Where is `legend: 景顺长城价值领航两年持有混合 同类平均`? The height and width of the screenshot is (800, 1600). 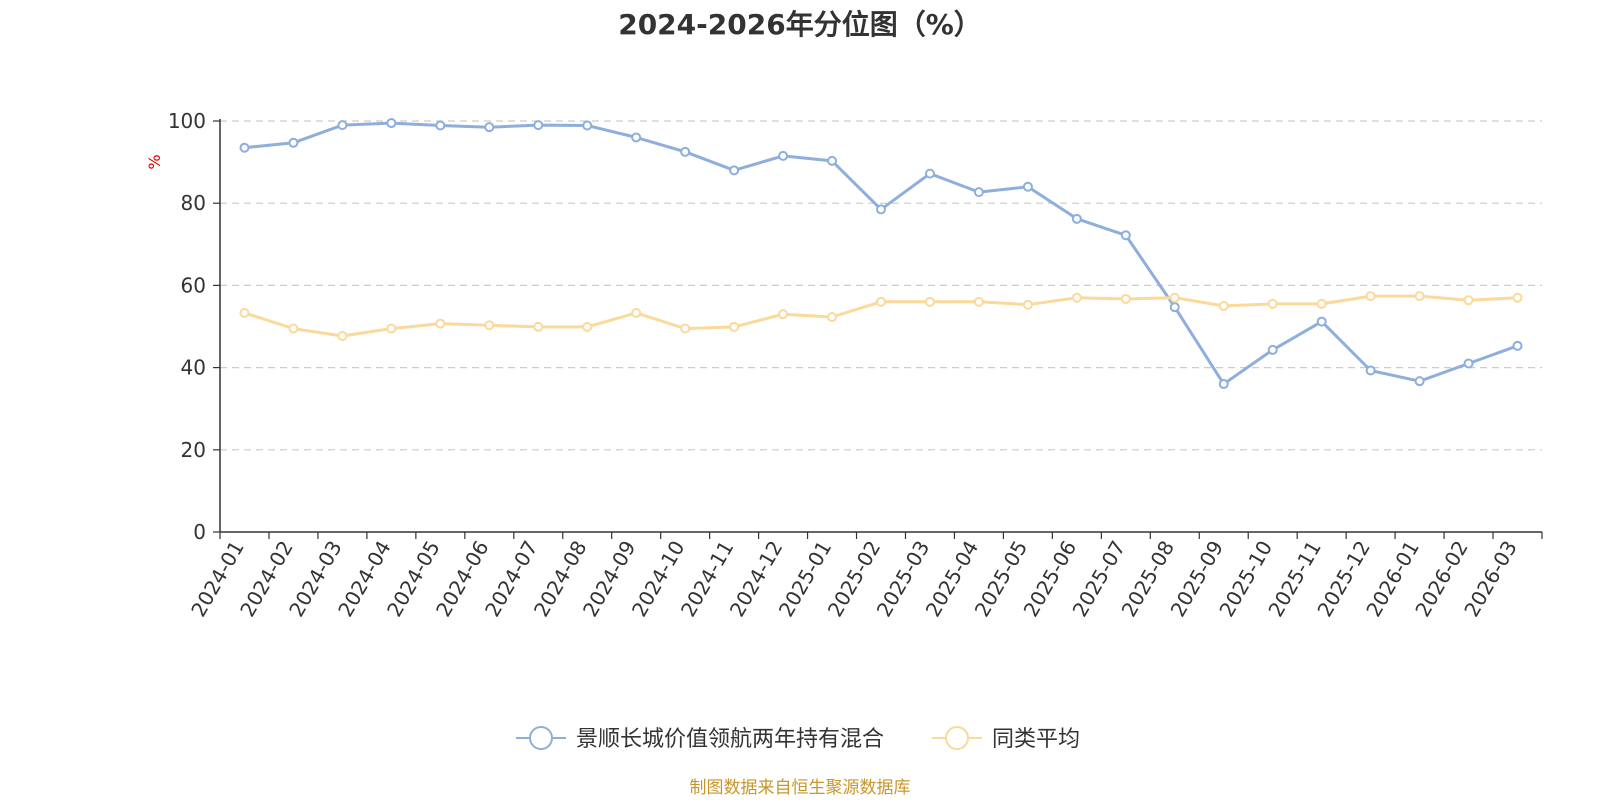 legend: 景顺长城价值领航两年持有混合 同类平均 is located at coordinates (798, 739).